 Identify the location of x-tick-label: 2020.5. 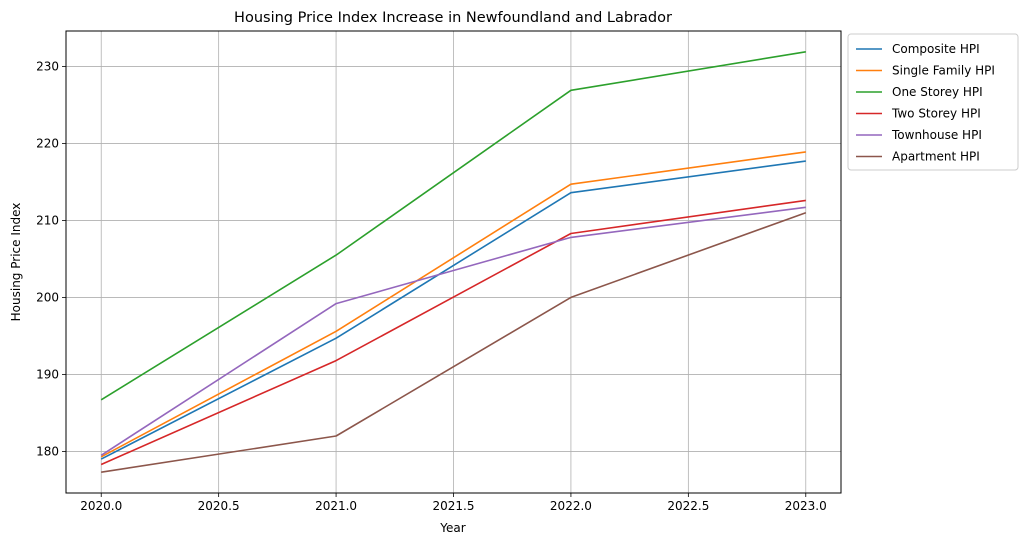
(219, 506).